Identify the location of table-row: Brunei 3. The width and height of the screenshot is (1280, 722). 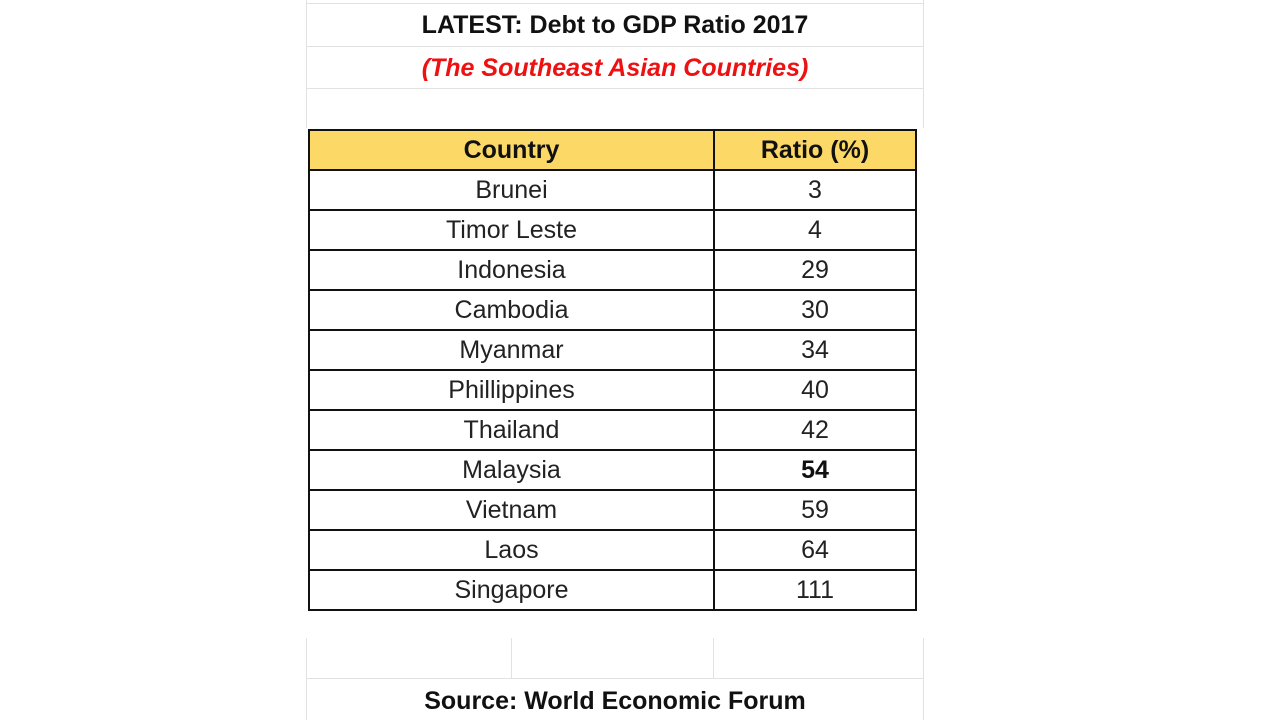
(612, 190).